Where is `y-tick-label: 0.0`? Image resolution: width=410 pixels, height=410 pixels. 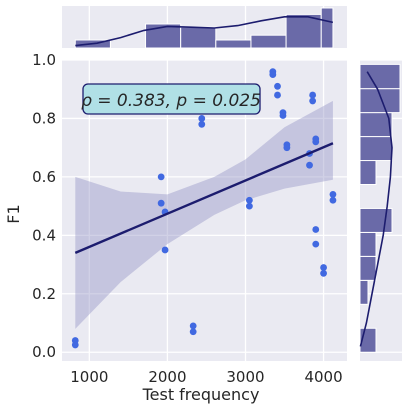
y-tick-label: 0.0 is located at coordinates (44, 352).